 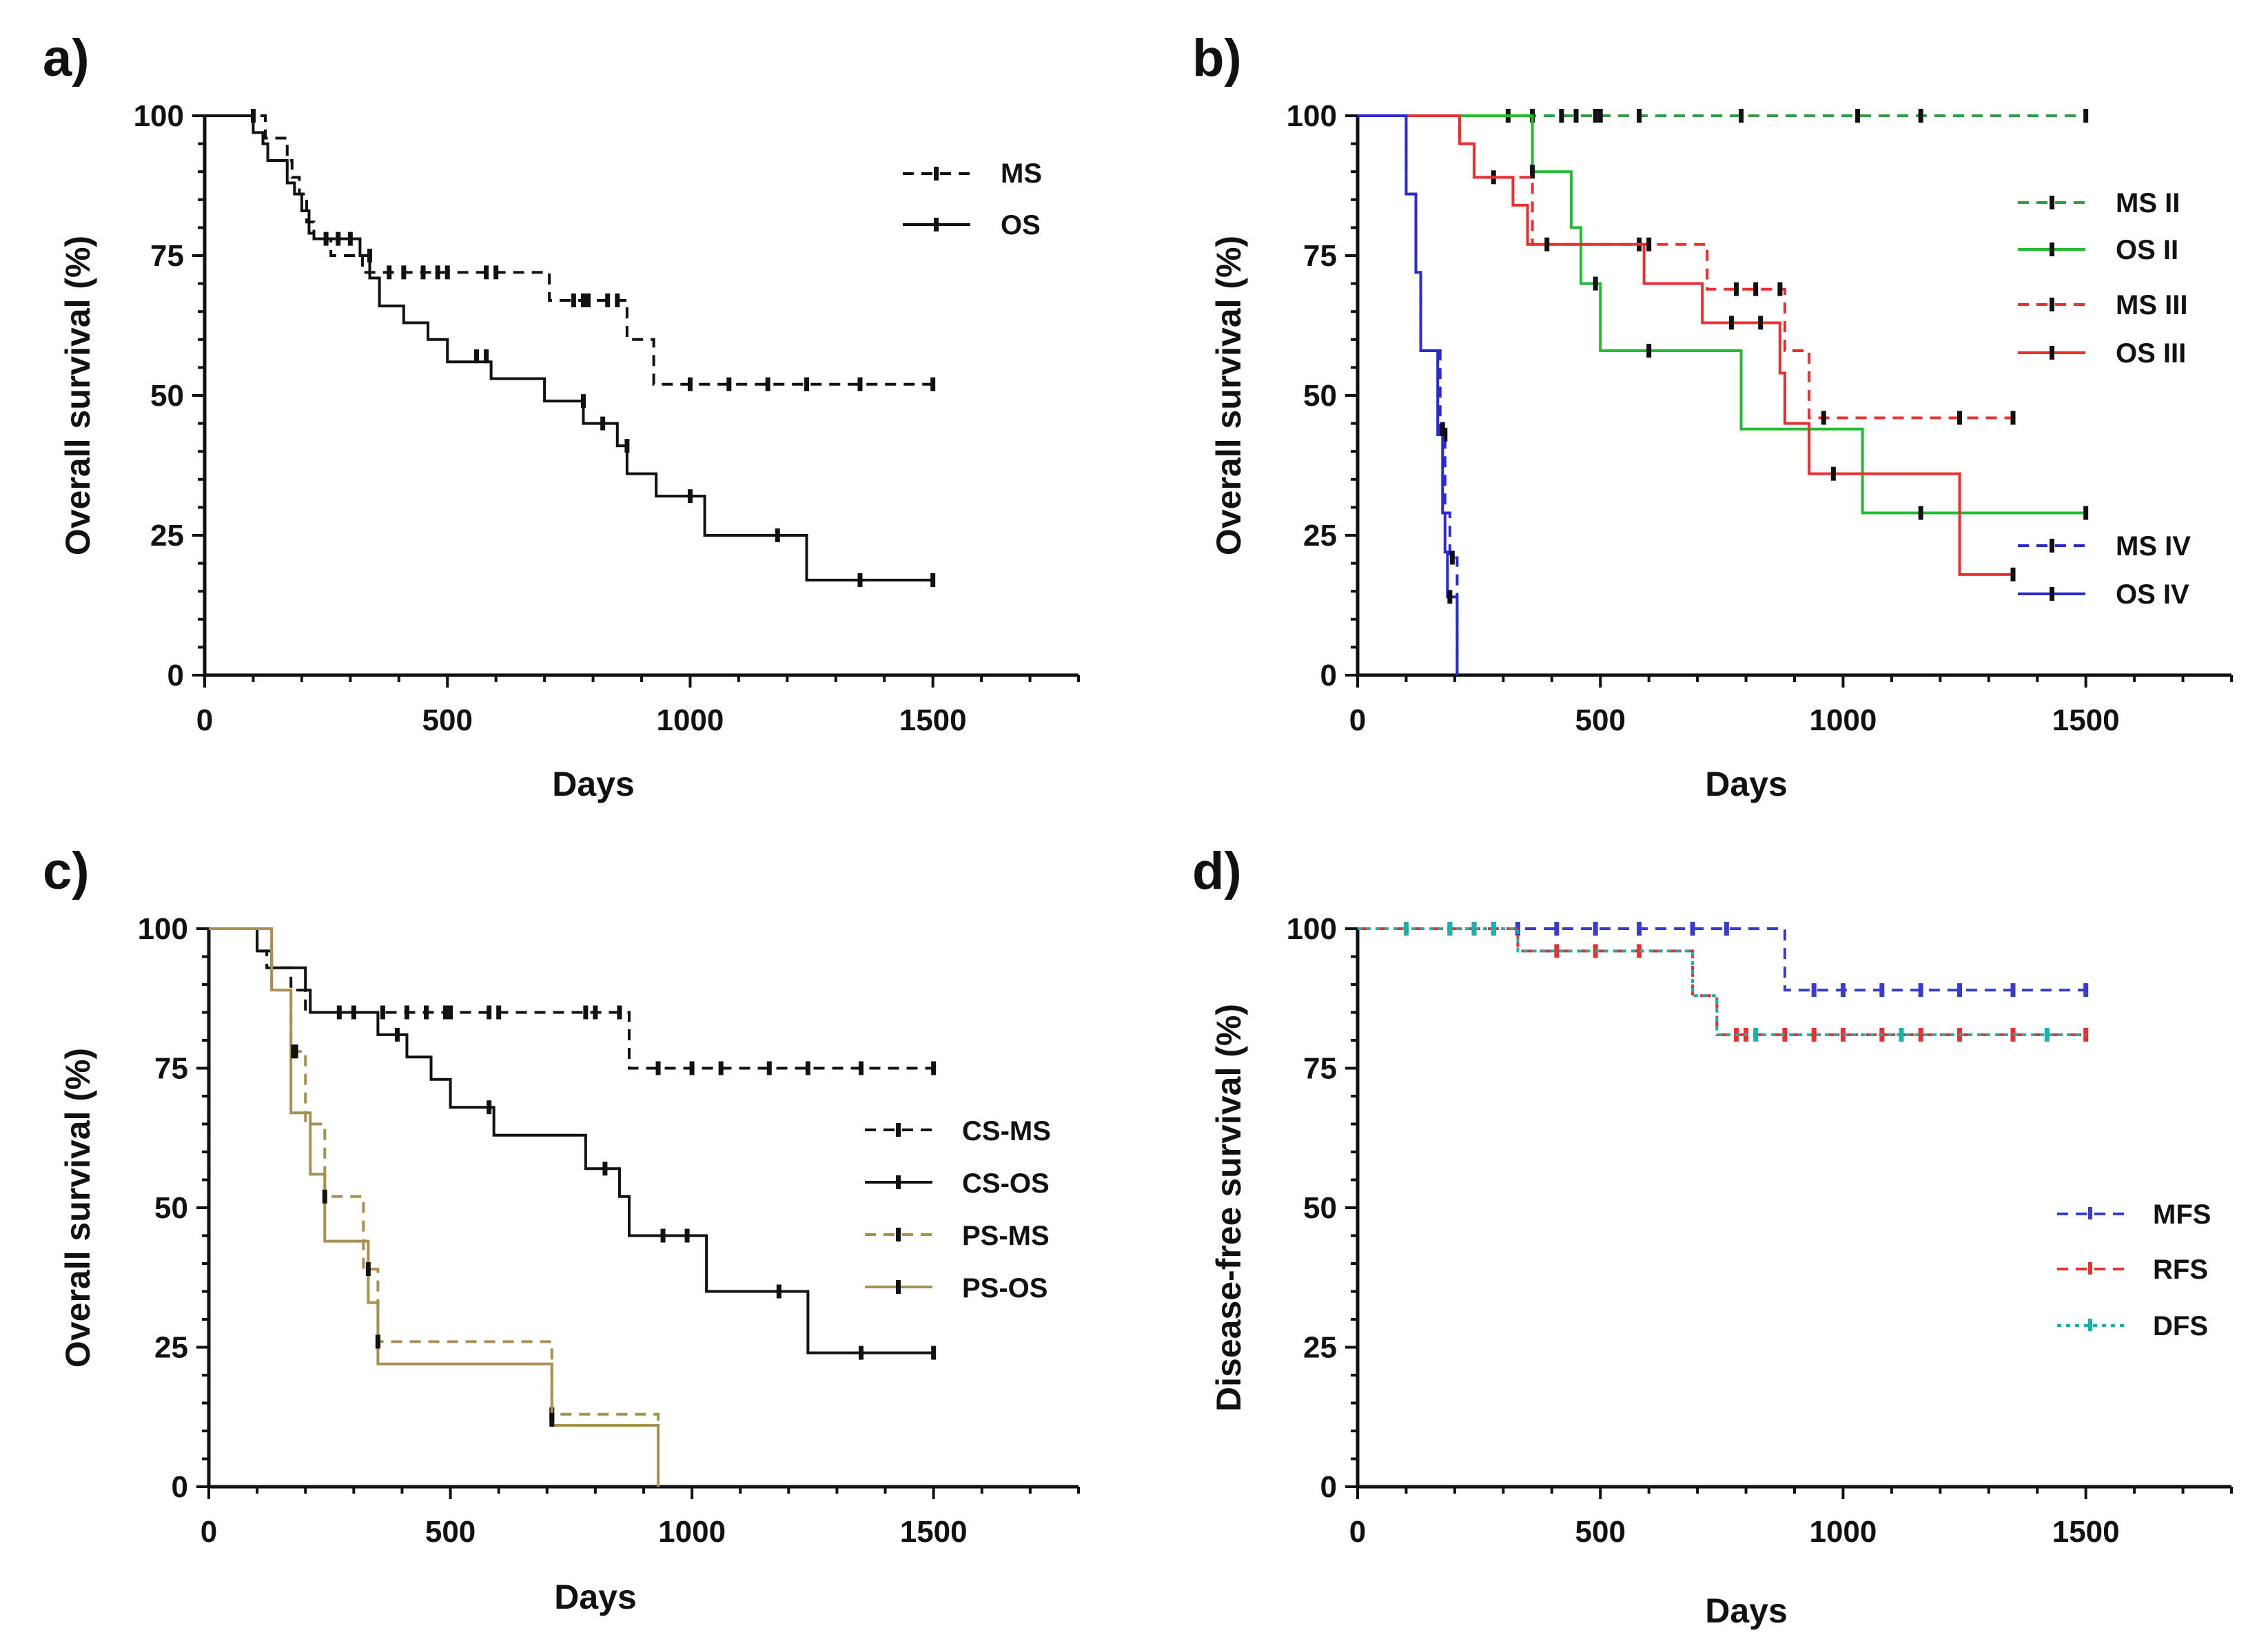 I want to click on legend-b-item-os-ii: OS II, so click(x=2098, y=250).